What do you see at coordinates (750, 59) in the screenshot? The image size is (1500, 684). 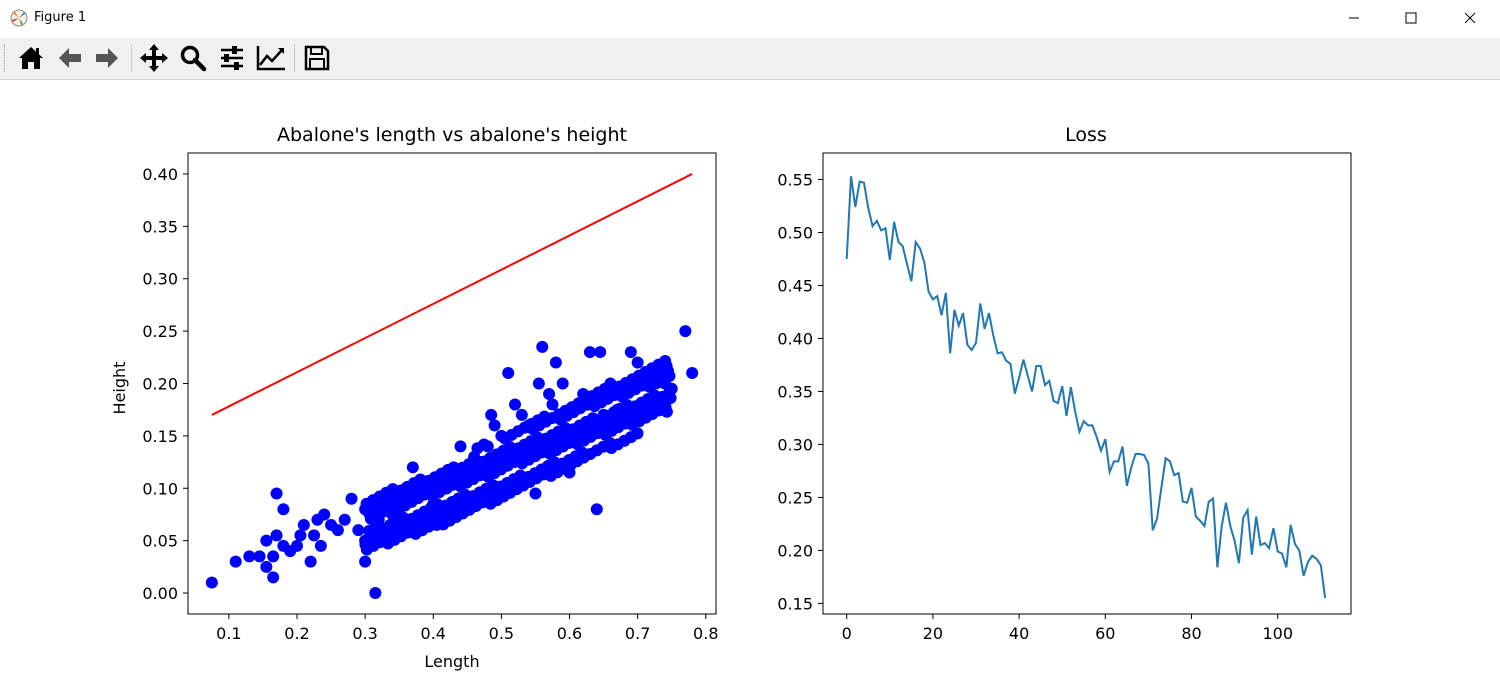 I see `navigation-toolbar` at bounding box center [750, 59].